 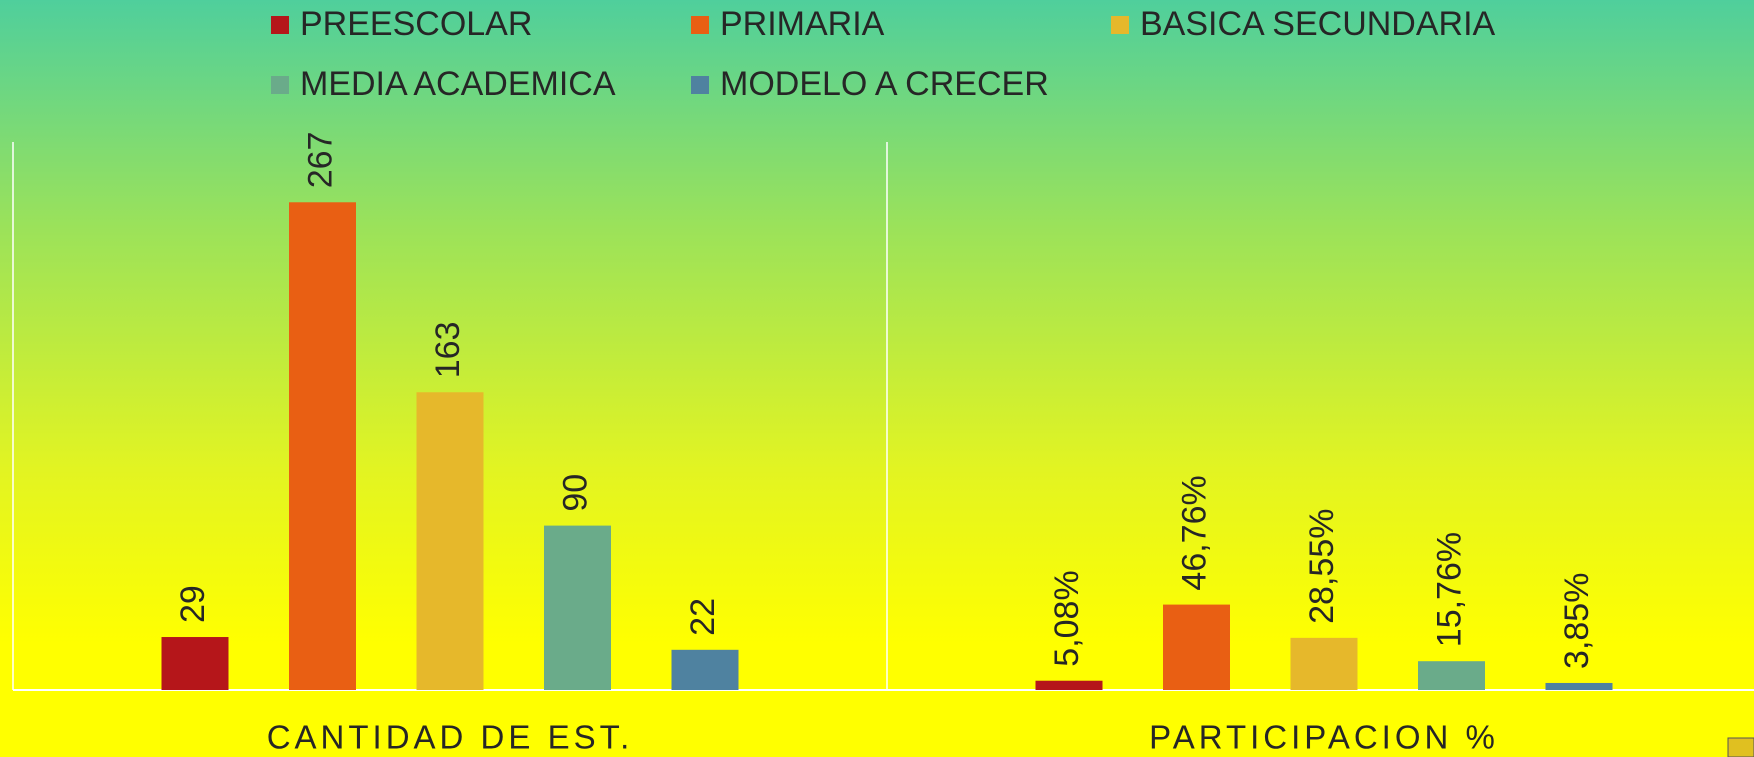 I want to click on legend-label: BASICA SECUNDARIA, so click(x=1318, y=24).